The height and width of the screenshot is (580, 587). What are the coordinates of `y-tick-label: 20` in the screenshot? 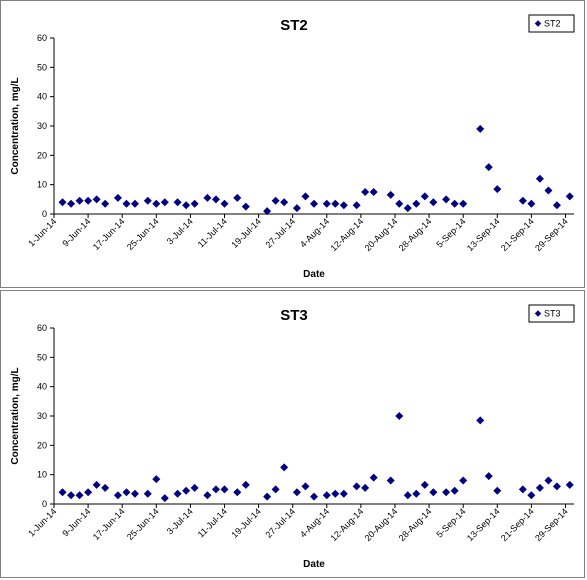 It's located at (42, 445).